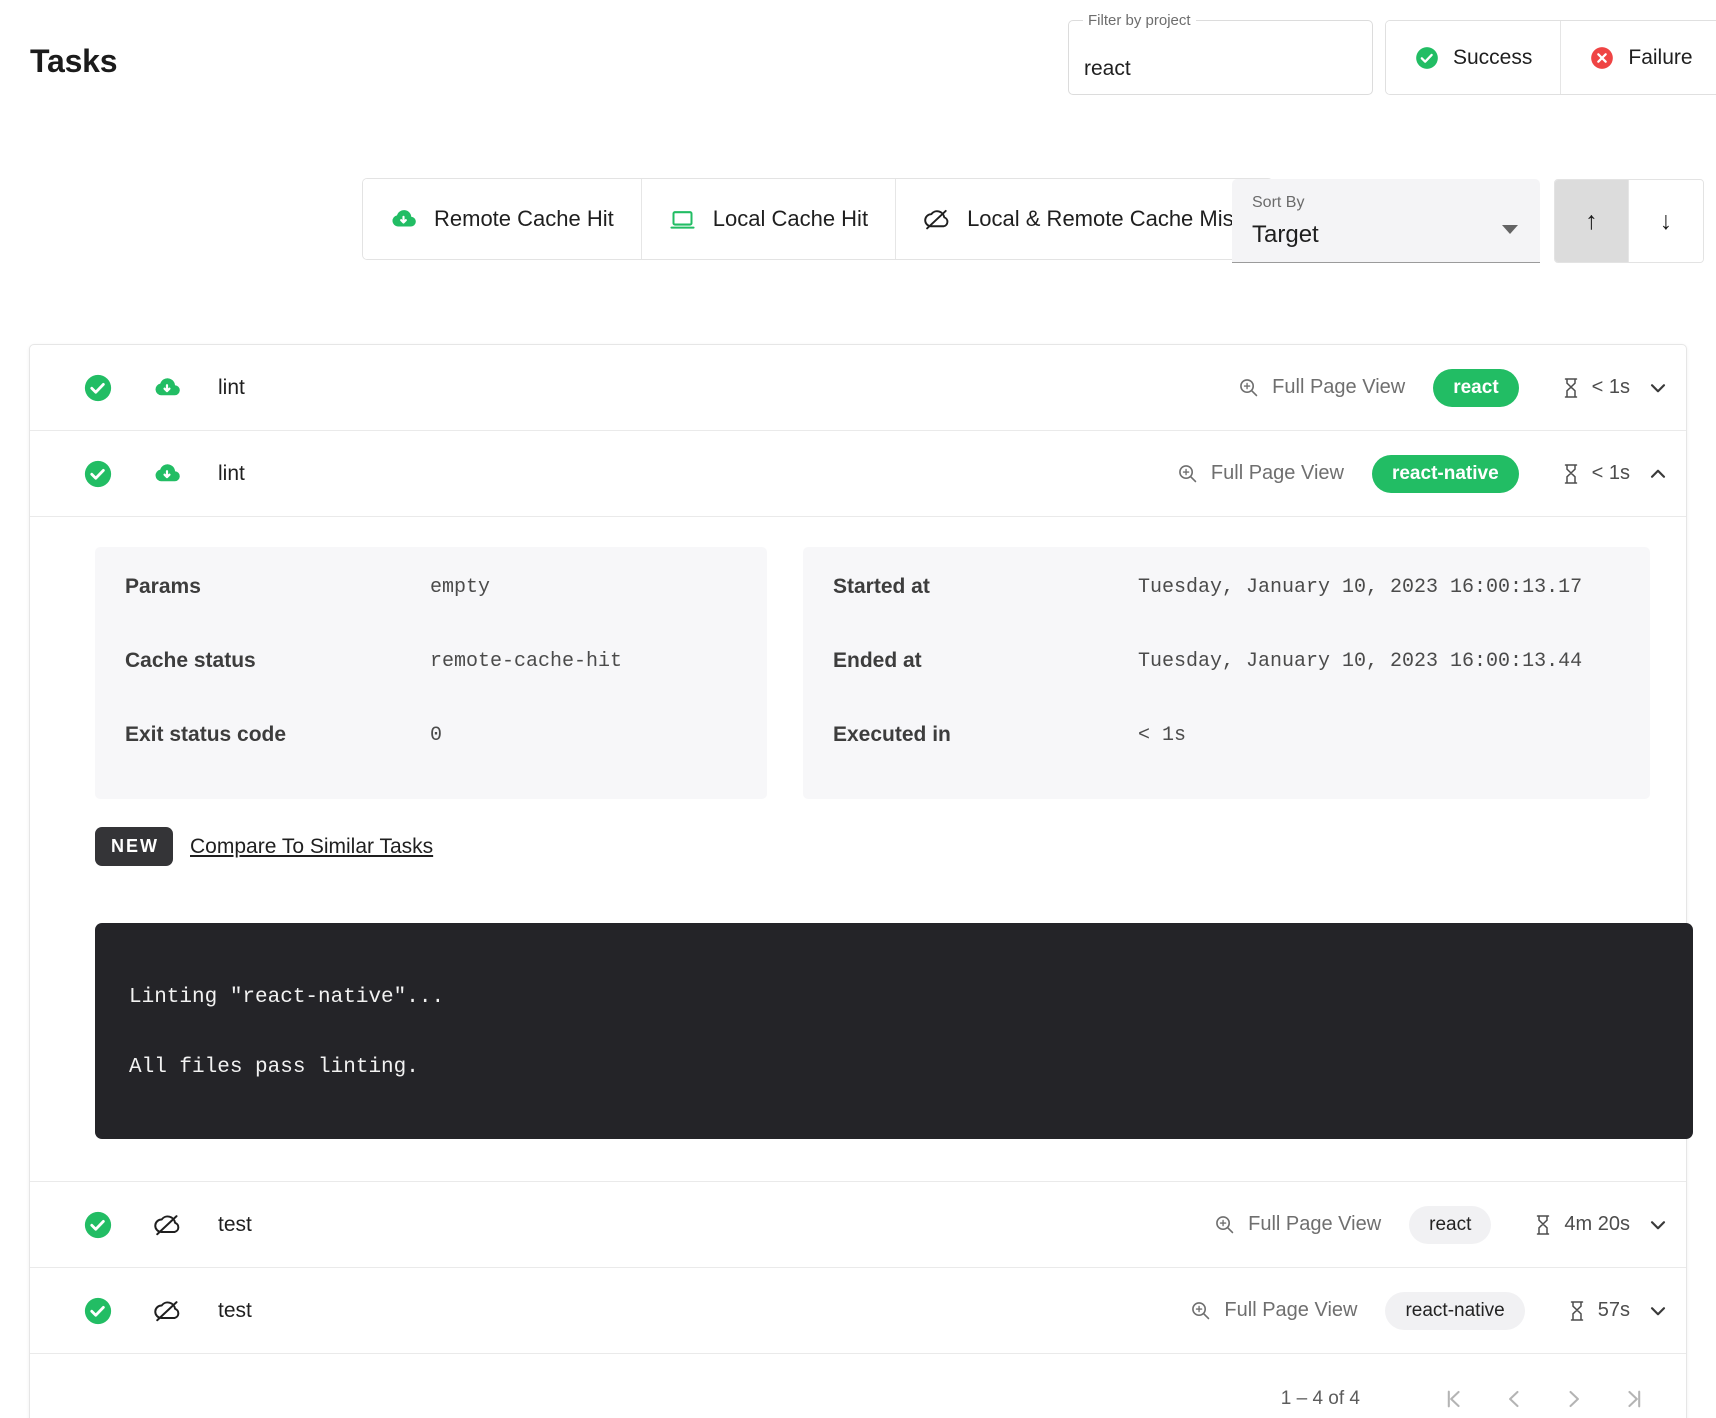  Describe the element at coordinates (206, 734) in the screenshot. I see `detail-key: Exit status code` at that location.